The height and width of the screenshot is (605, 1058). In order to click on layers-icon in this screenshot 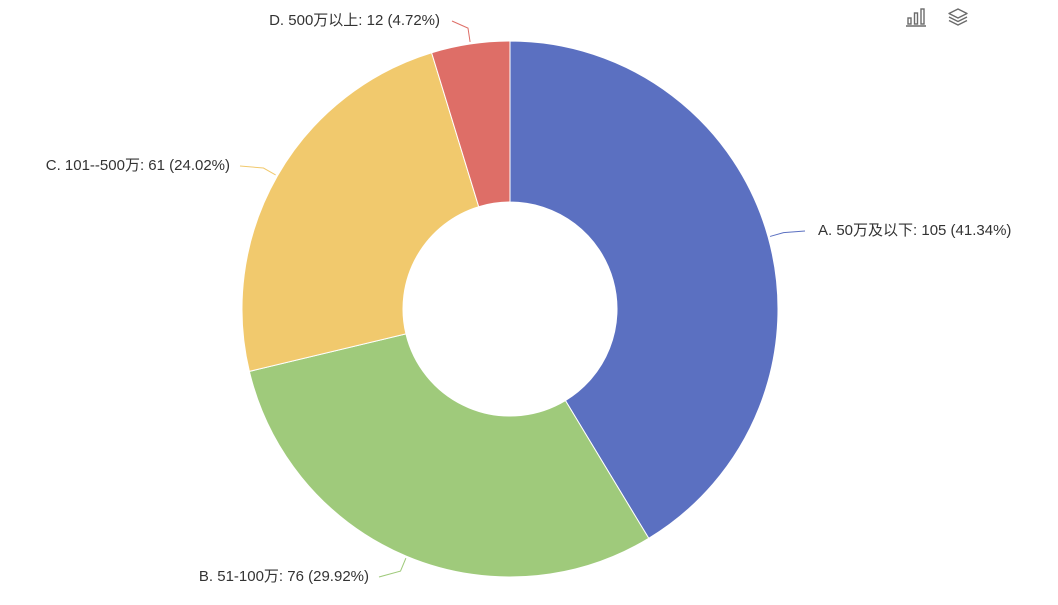, I will do `click(958, 17)`.